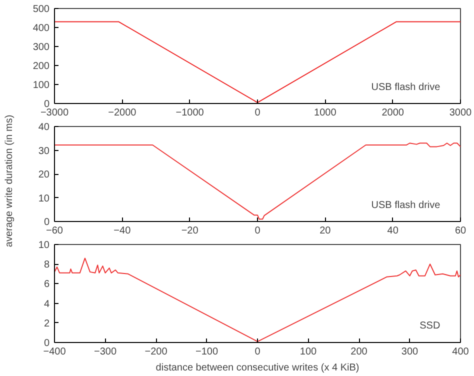 The image size is (474, 376). I want to click on x-tick-label: −100, so click(206, 352).